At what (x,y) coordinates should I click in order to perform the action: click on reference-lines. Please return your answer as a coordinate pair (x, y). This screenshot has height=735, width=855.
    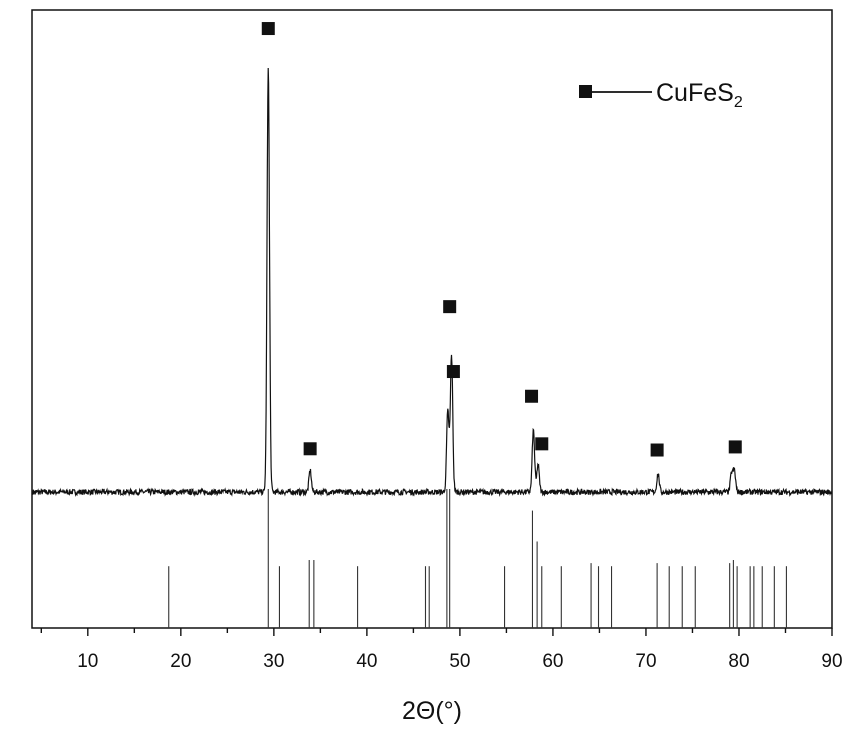
    Looking at the image, I should click on (477, 558).